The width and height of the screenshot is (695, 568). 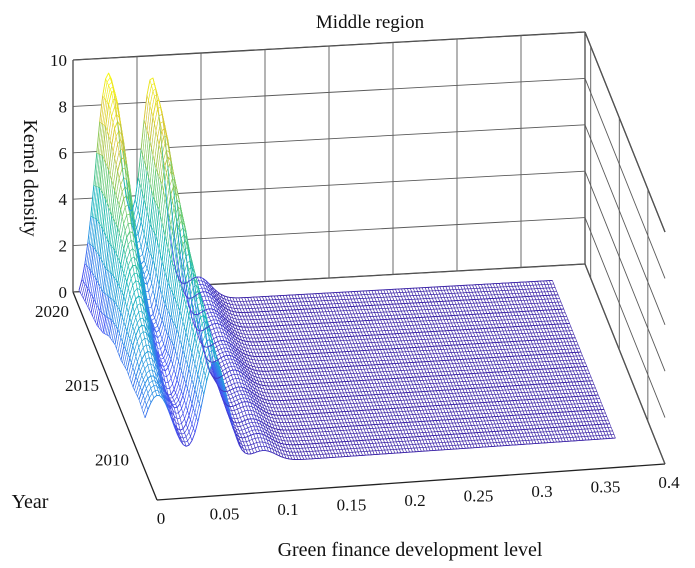 What do you see at coordinates (411, 482) in the screenshot?
I see `x-axis-line` at bounding box center [411, 482].